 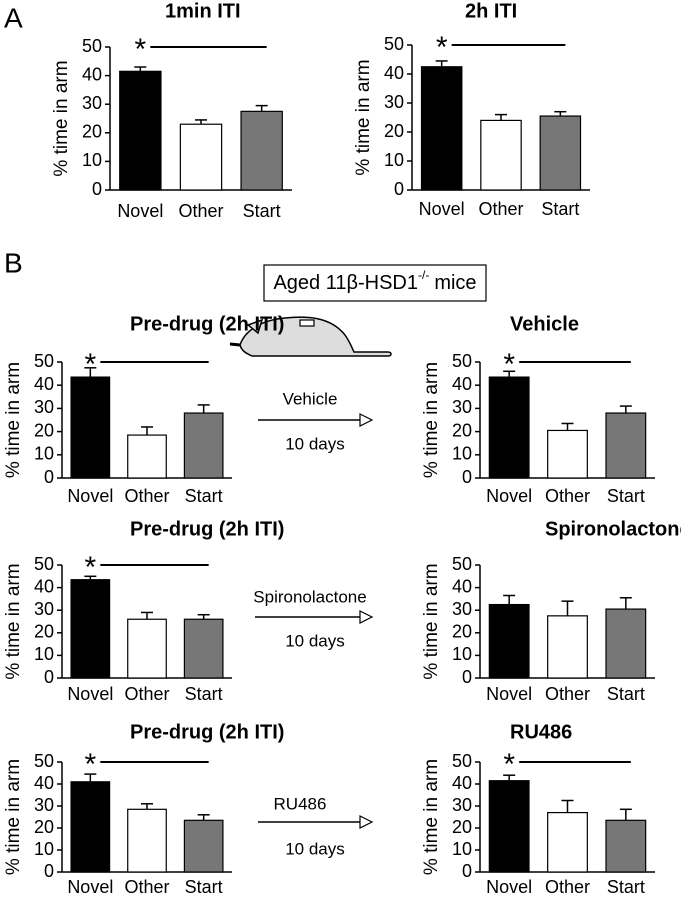 What do you see at coordinates (203, 11) in the screenshot?
I see `chart-title: 1min ITI` at bounding box center [203, 11].